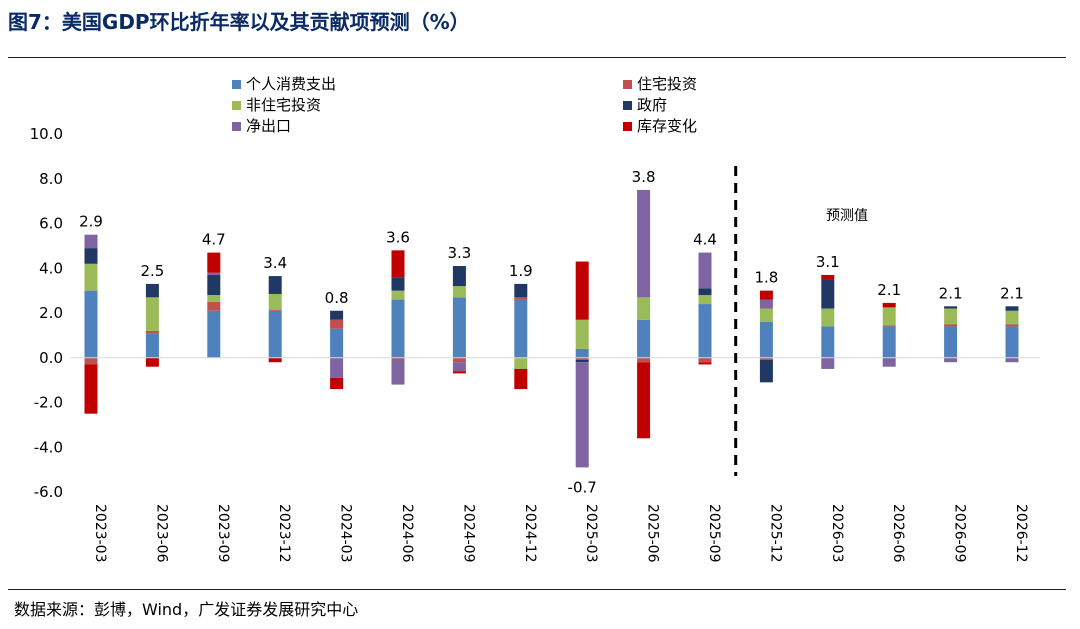  Describe the element at coordinates (828, 262) in the screenshot. I see `total-data-label: 3.1` at that location.